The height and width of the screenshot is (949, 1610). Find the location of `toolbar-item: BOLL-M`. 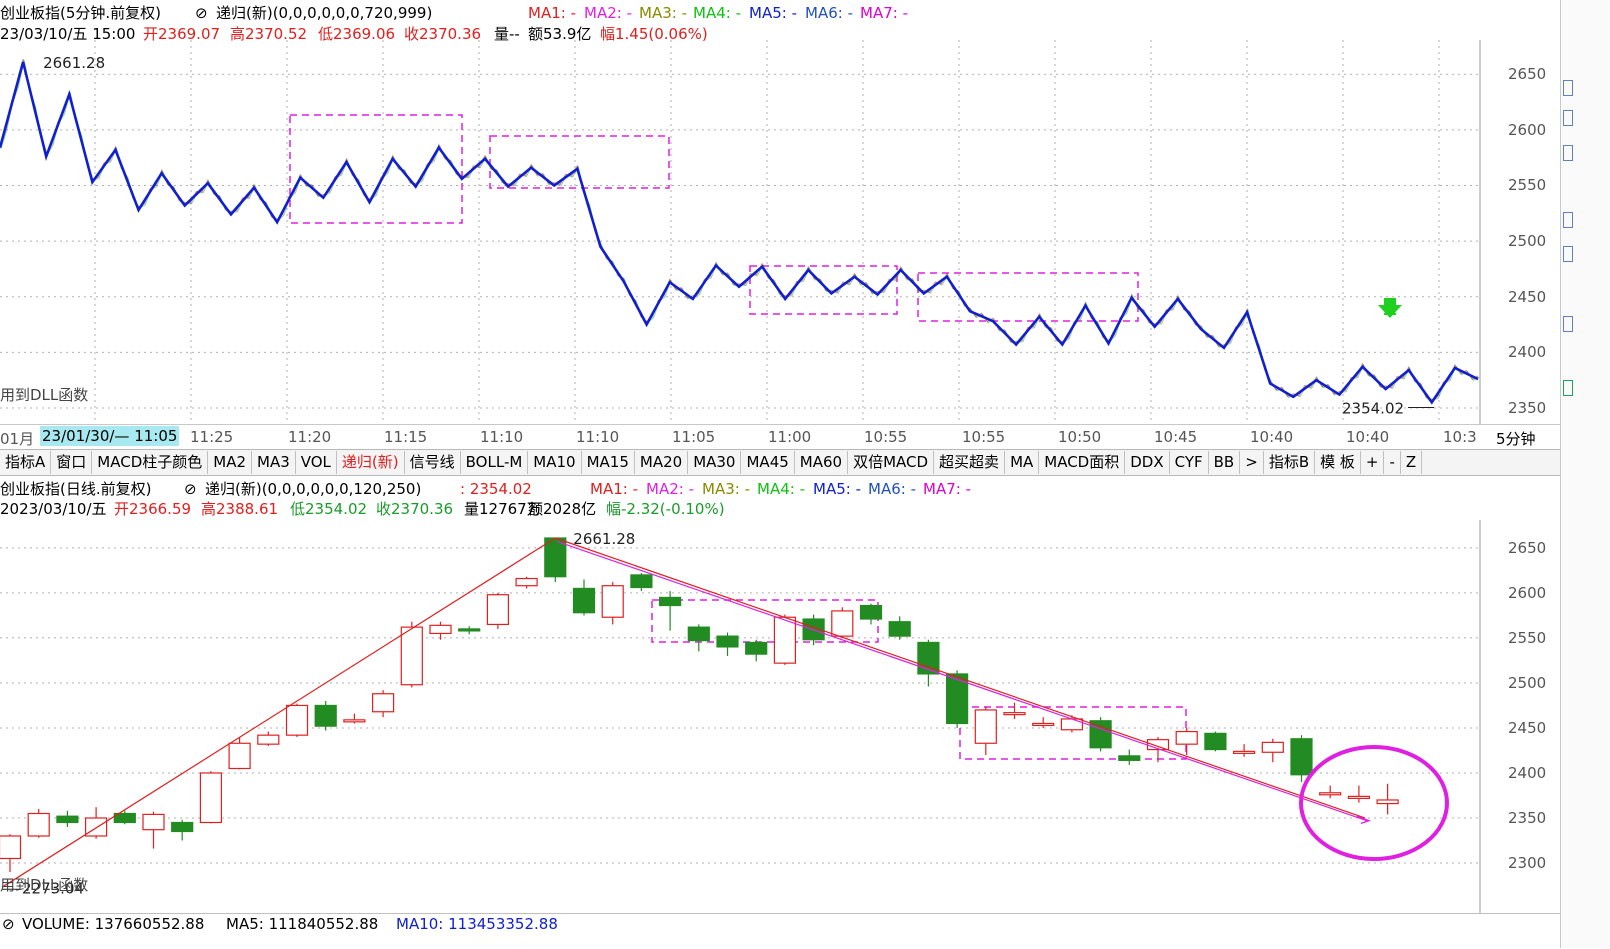

toolbar-item: BOLL-M is located at coordinates (495, 462).